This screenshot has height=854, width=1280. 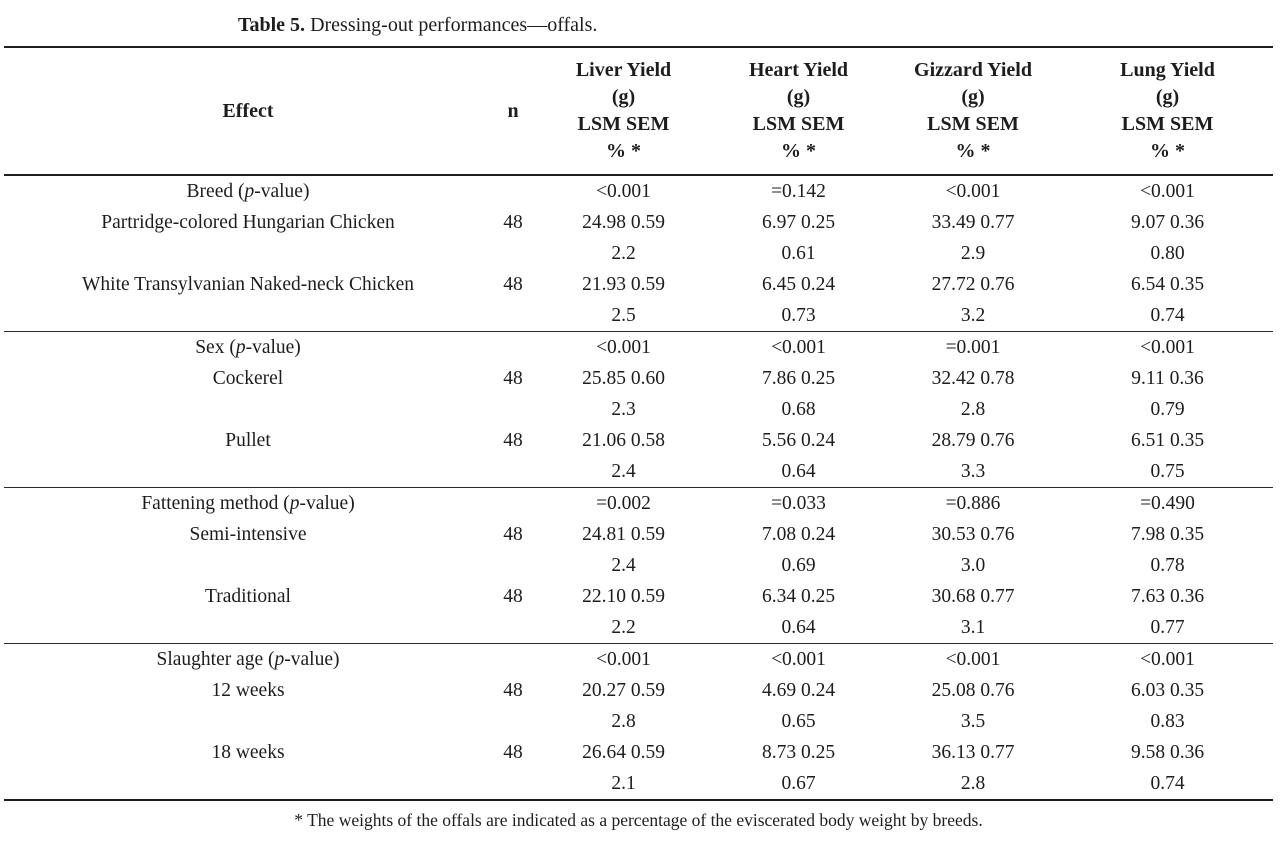 What do you see at coordinates (798, 70) in the screenshot?
I see `header-heart-line1: Heart Yield` at bounding box center [798, 70].